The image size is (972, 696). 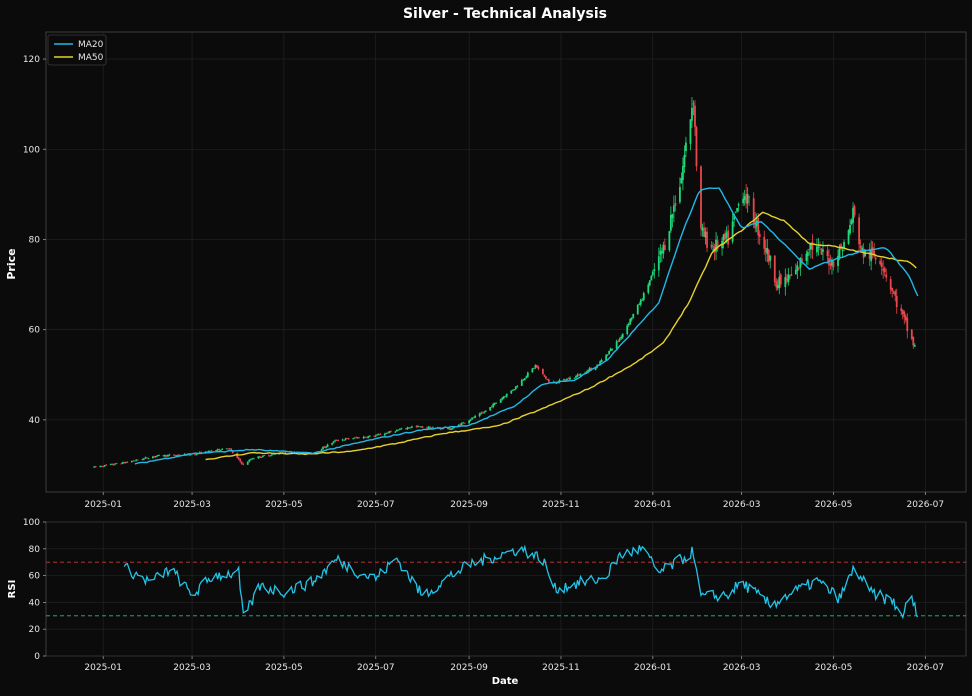 What do you see at coordinates (521, 582) in the screenshot?
I see `rsi-line` at bounding box center [521, 582].